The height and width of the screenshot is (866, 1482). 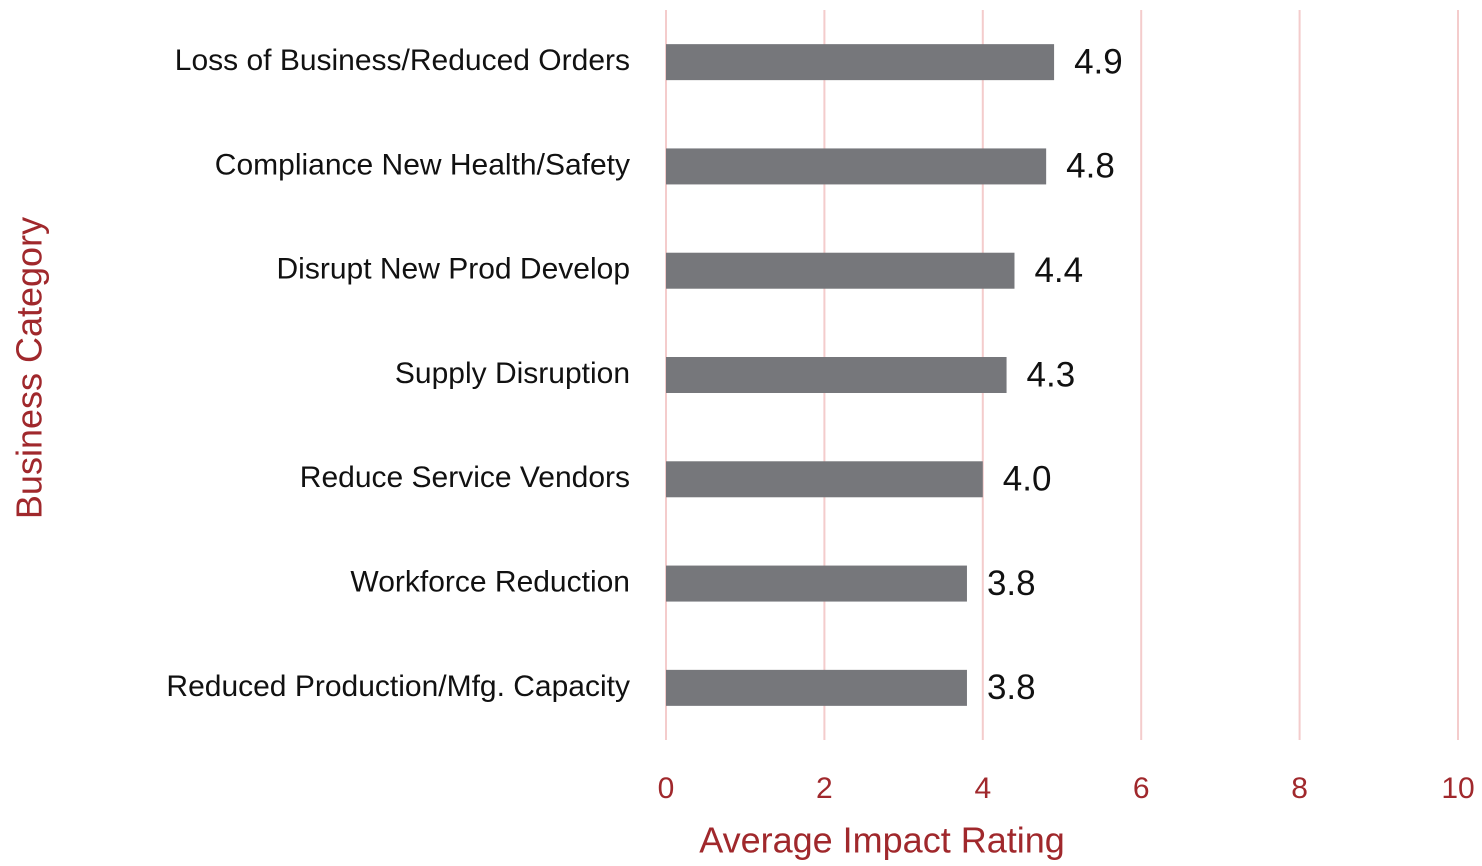 What do you see at coordinates (1051, 374) in the screenshot?
I see `value-label: 4.3` at bounding box center [1051, 374].